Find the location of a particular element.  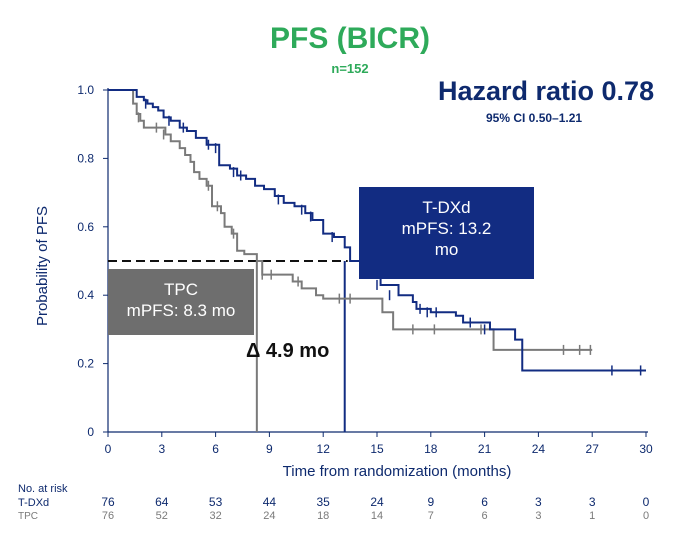

risk-value-tdxd: 76 is located at coordinates (108, 502).